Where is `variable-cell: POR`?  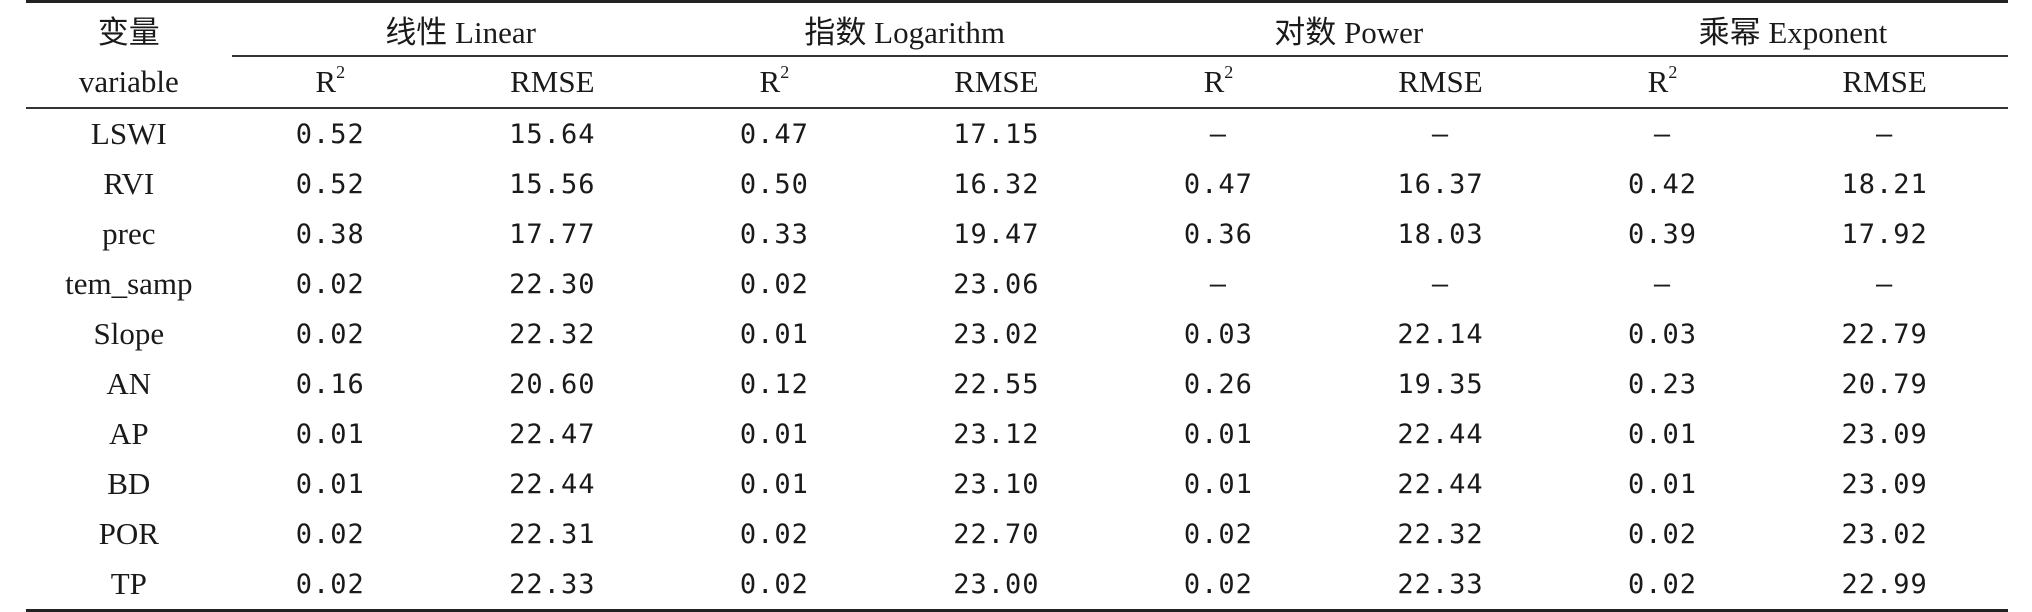
variable-cell: POR is located at coordinates (128, 533).